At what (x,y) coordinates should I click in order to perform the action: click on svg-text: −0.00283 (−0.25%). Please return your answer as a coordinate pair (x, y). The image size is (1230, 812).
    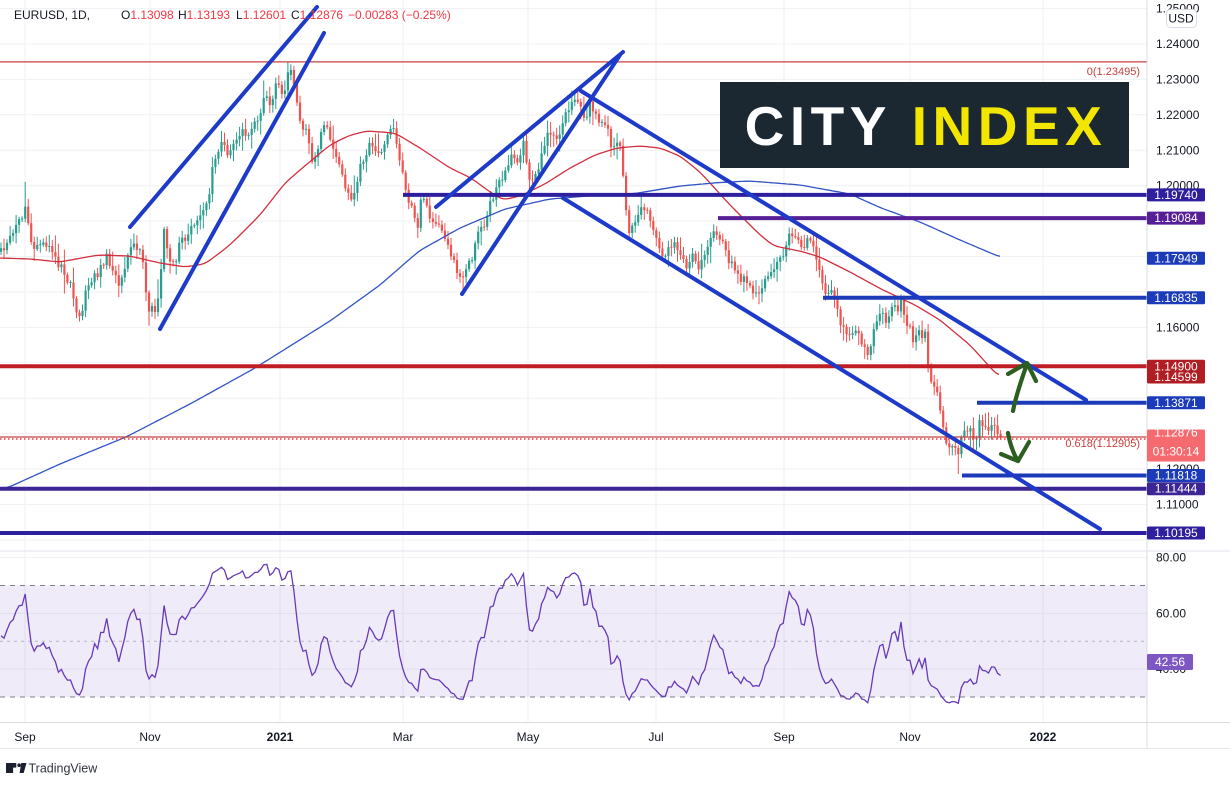
    Looking at the image, I should click on (399, 15).